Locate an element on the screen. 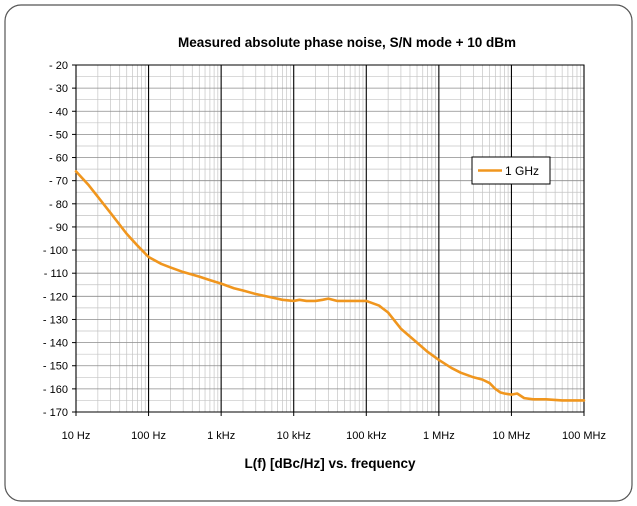  legend: 1 GHz is located at coordinates (511, 170).